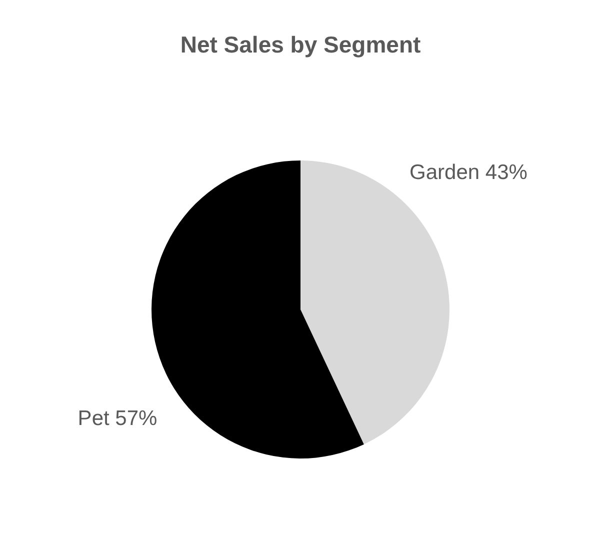  I want to click on chart-title: Net Sales by Segment, so click(300, 45).